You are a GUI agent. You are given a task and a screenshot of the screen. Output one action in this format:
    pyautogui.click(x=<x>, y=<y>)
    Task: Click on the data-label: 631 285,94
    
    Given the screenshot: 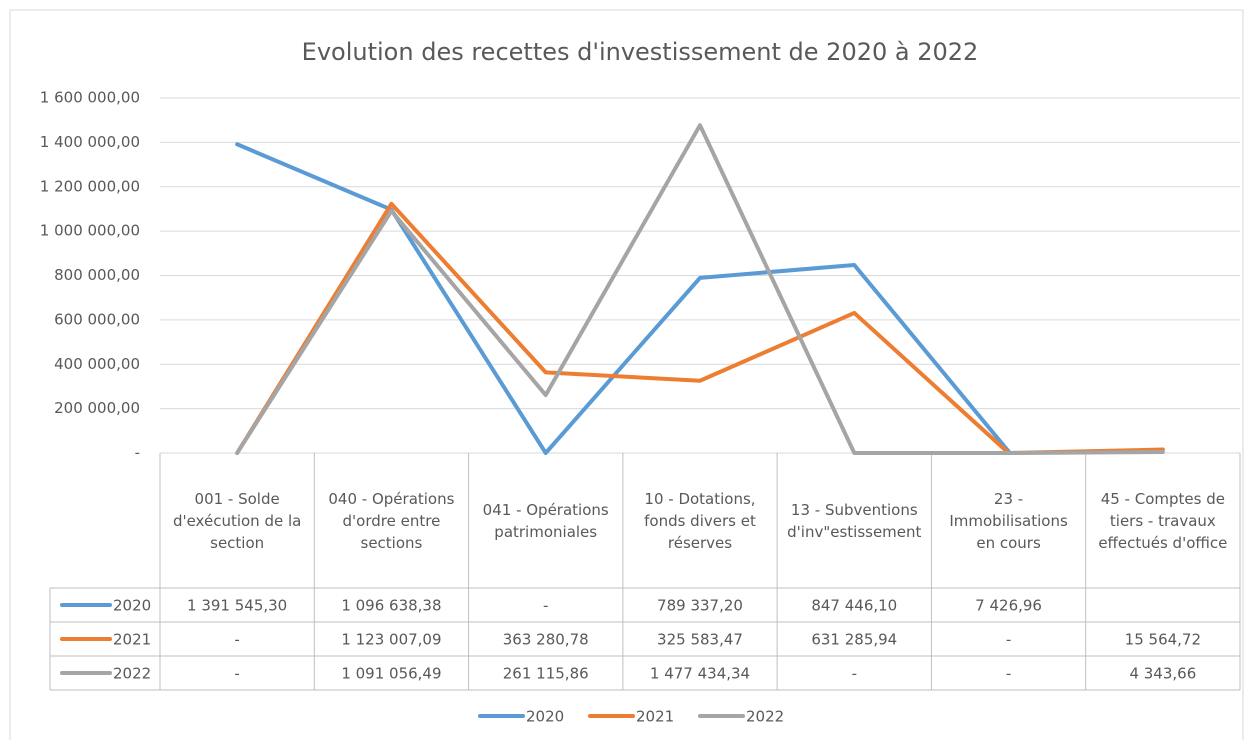 What is the action you would take?
    pyautogui.click(x=854, y=640)
    